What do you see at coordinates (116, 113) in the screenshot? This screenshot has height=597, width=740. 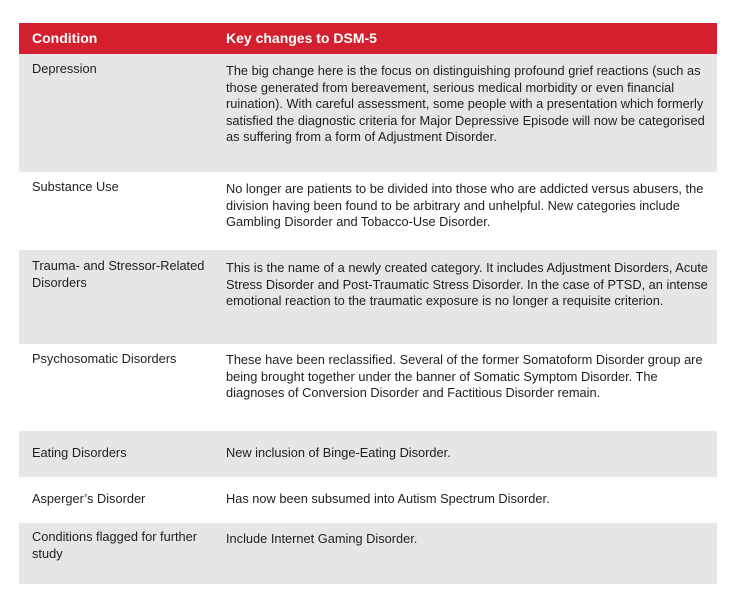 I see `condition-cell: Depression` at bounding box center [116, 113].